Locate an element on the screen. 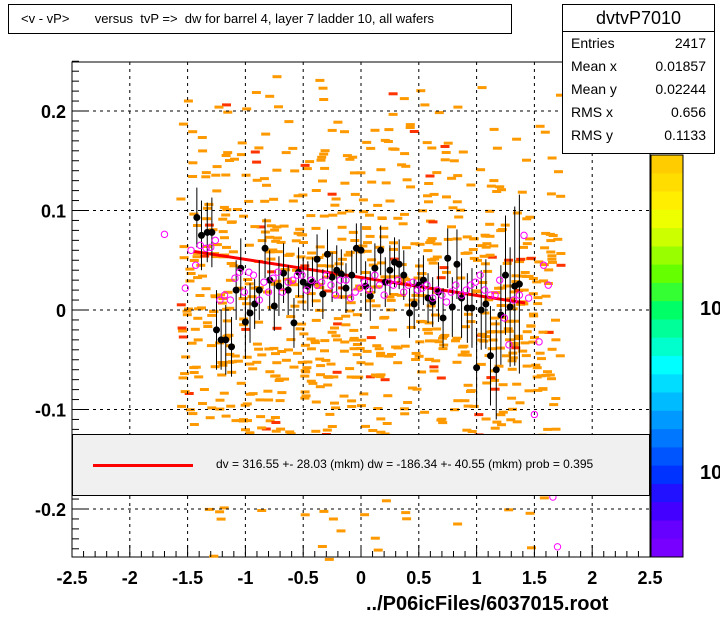  y-tick-label: 0.2 is located at coordinates (53, 112).